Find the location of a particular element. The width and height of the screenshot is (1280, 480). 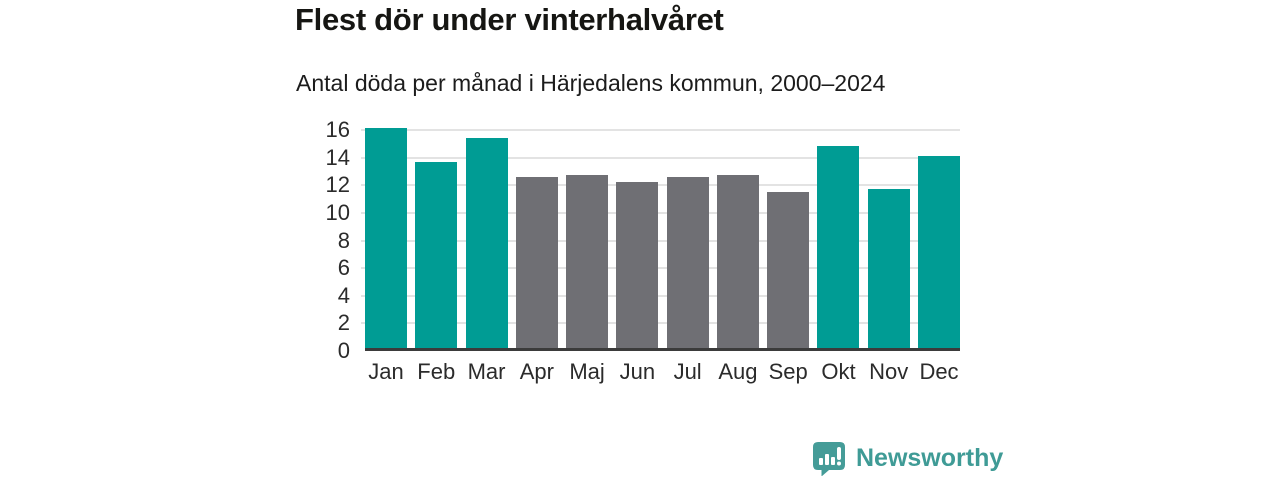

x-tick-label: Nov is located at coordinates (889, 371).